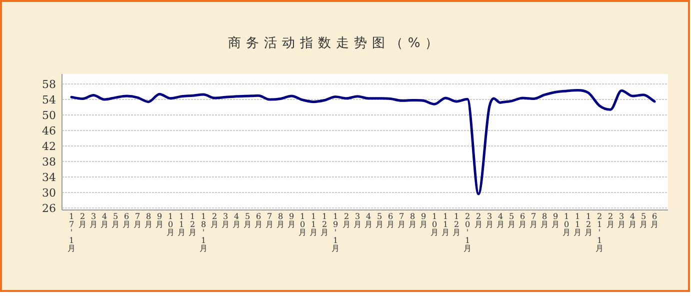 This screenshot has height=296, width=691. I want to click on x-tick-label: 19'1月, so click(336, 232).